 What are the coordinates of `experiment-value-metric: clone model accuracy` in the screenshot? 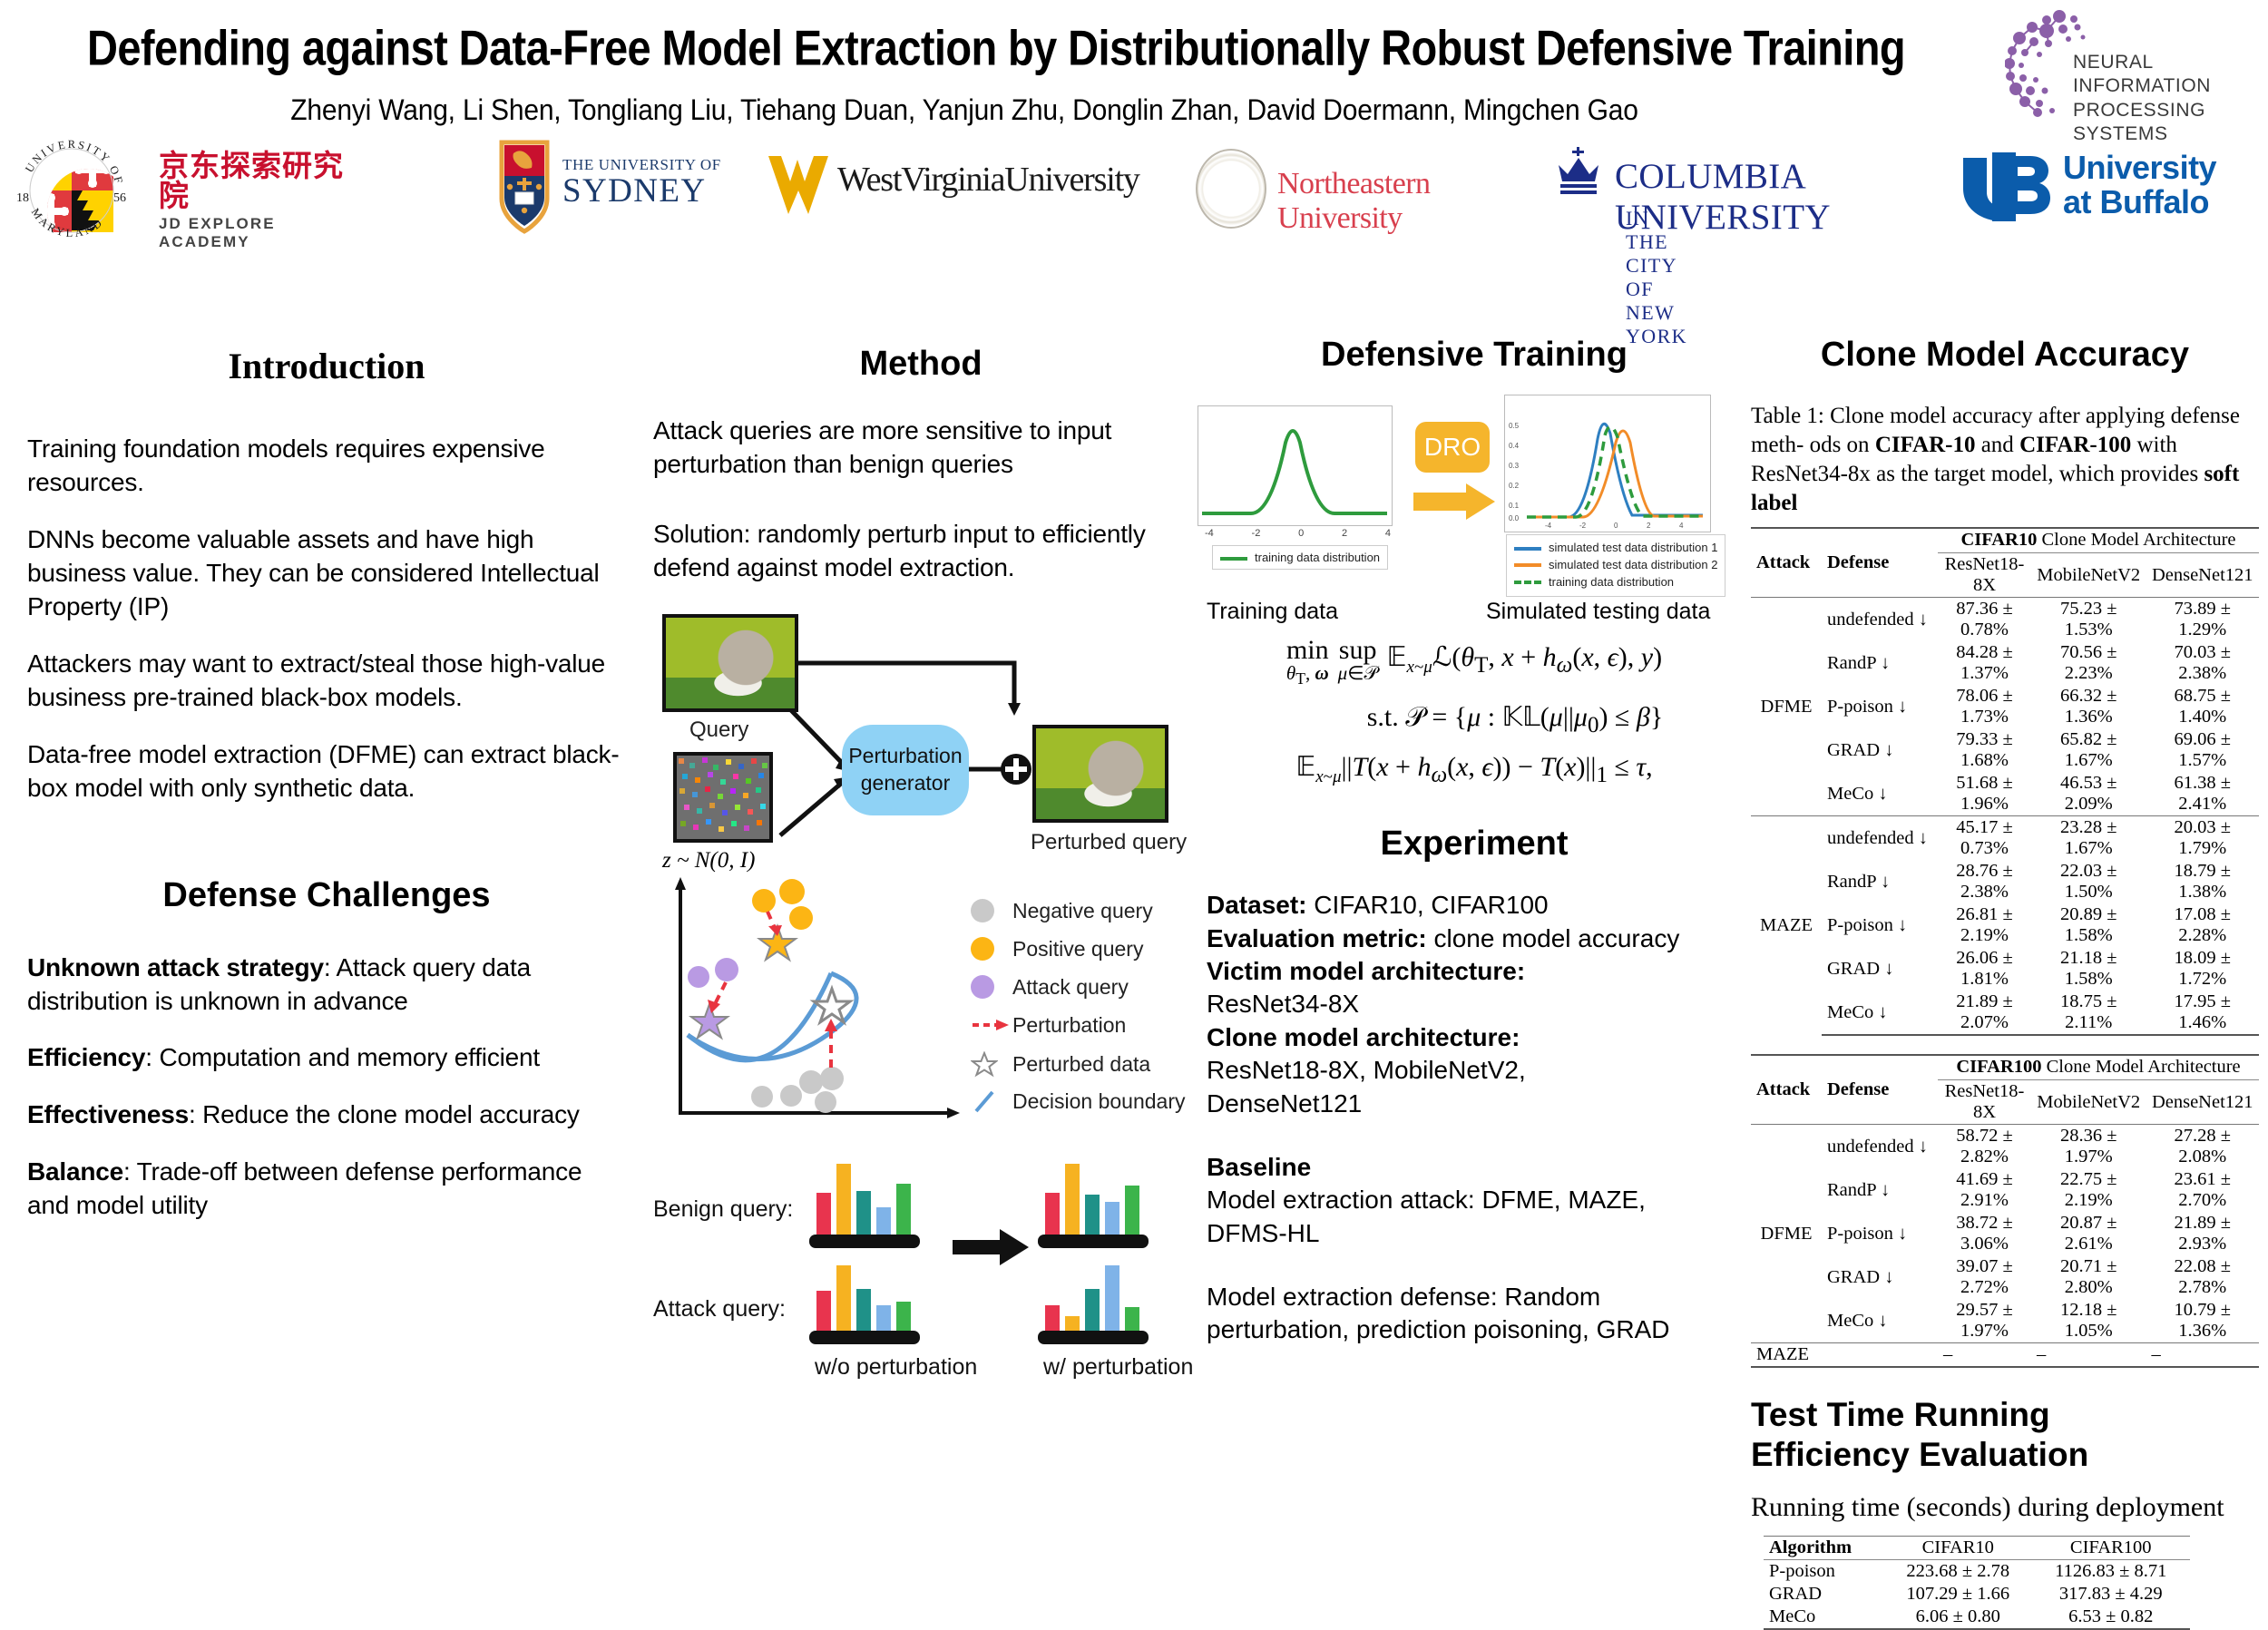 It's located at (1553, 937).